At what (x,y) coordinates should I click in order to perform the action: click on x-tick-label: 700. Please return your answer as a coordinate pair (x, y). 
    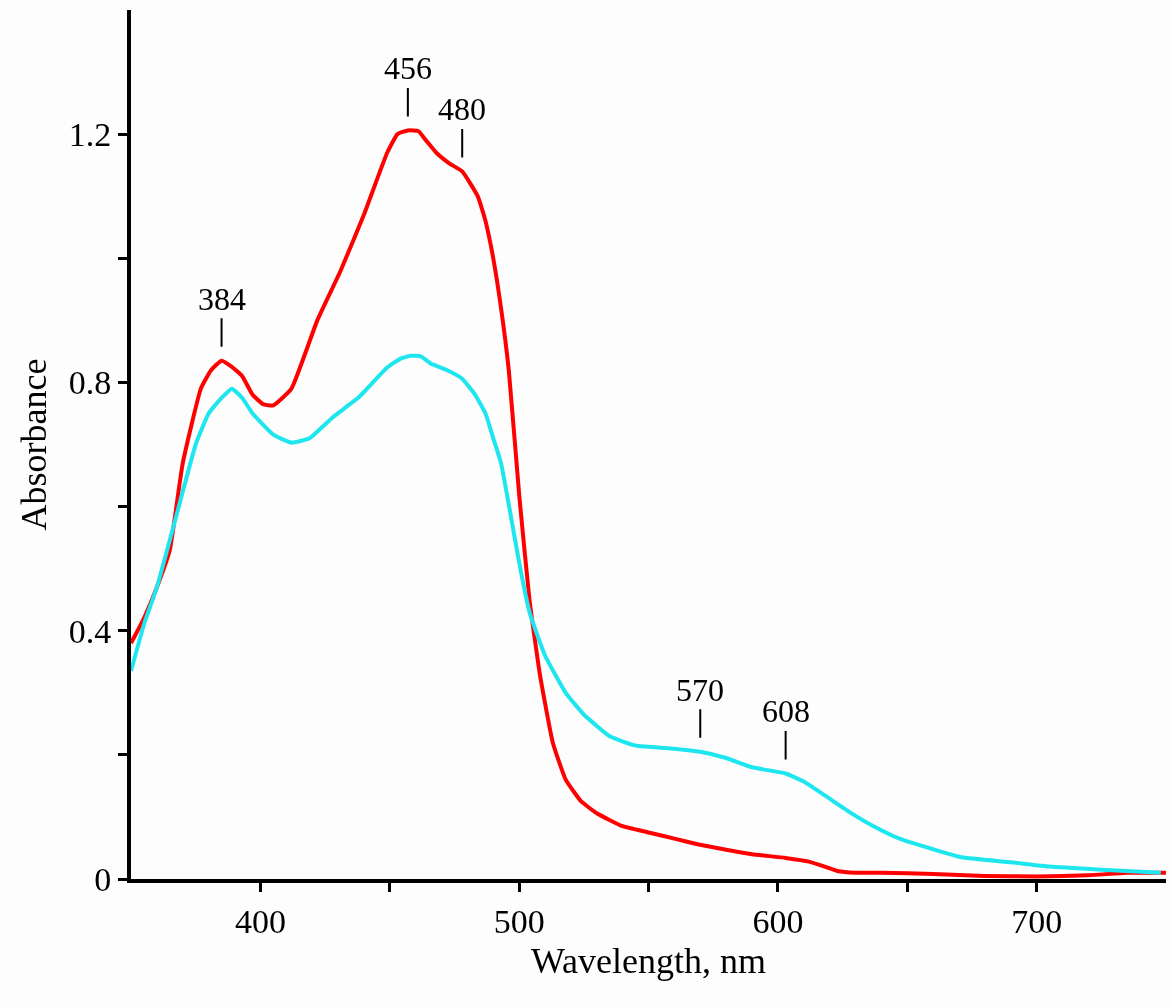
    Looking at the image, I should click on (1037, 921).